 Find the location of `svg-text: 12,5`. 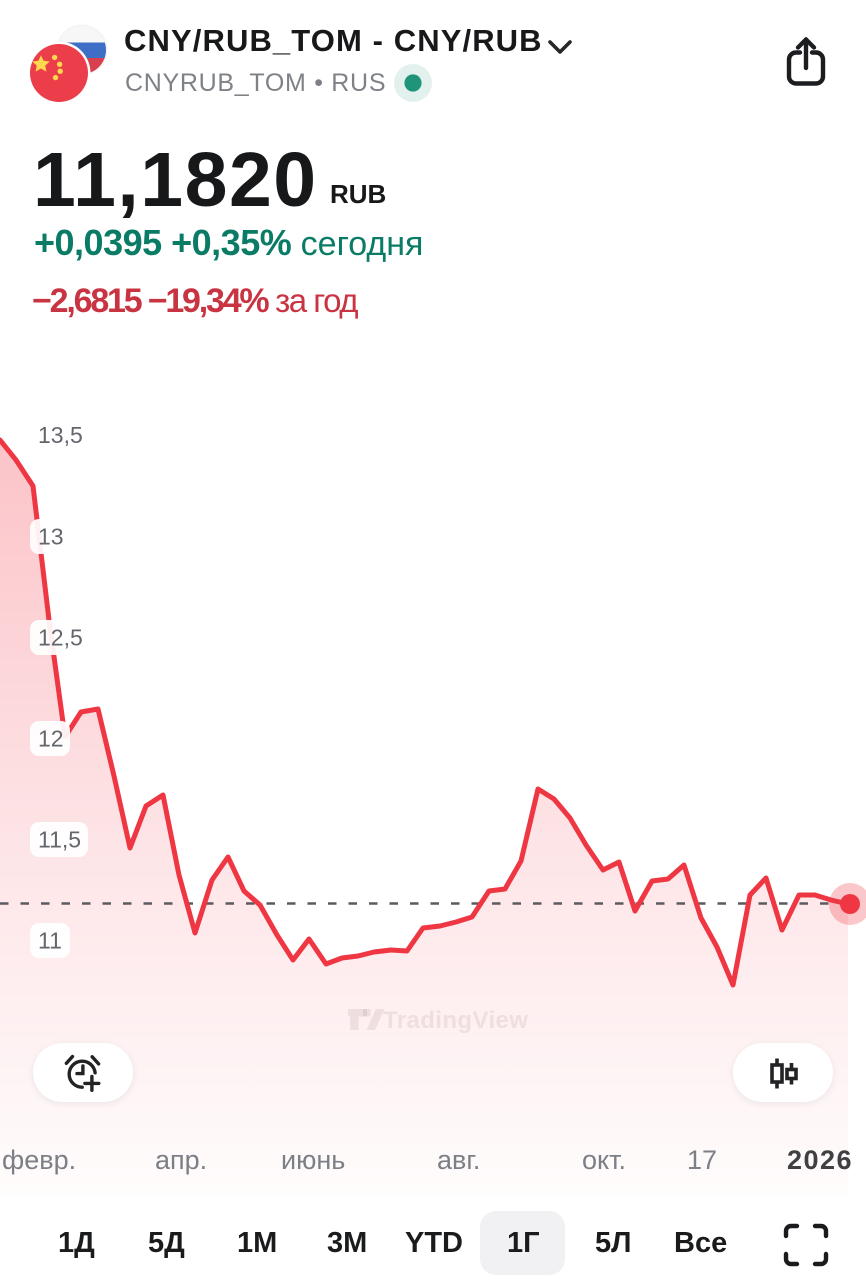

svg-text: 12,5 is located at coordinates (60, 638).